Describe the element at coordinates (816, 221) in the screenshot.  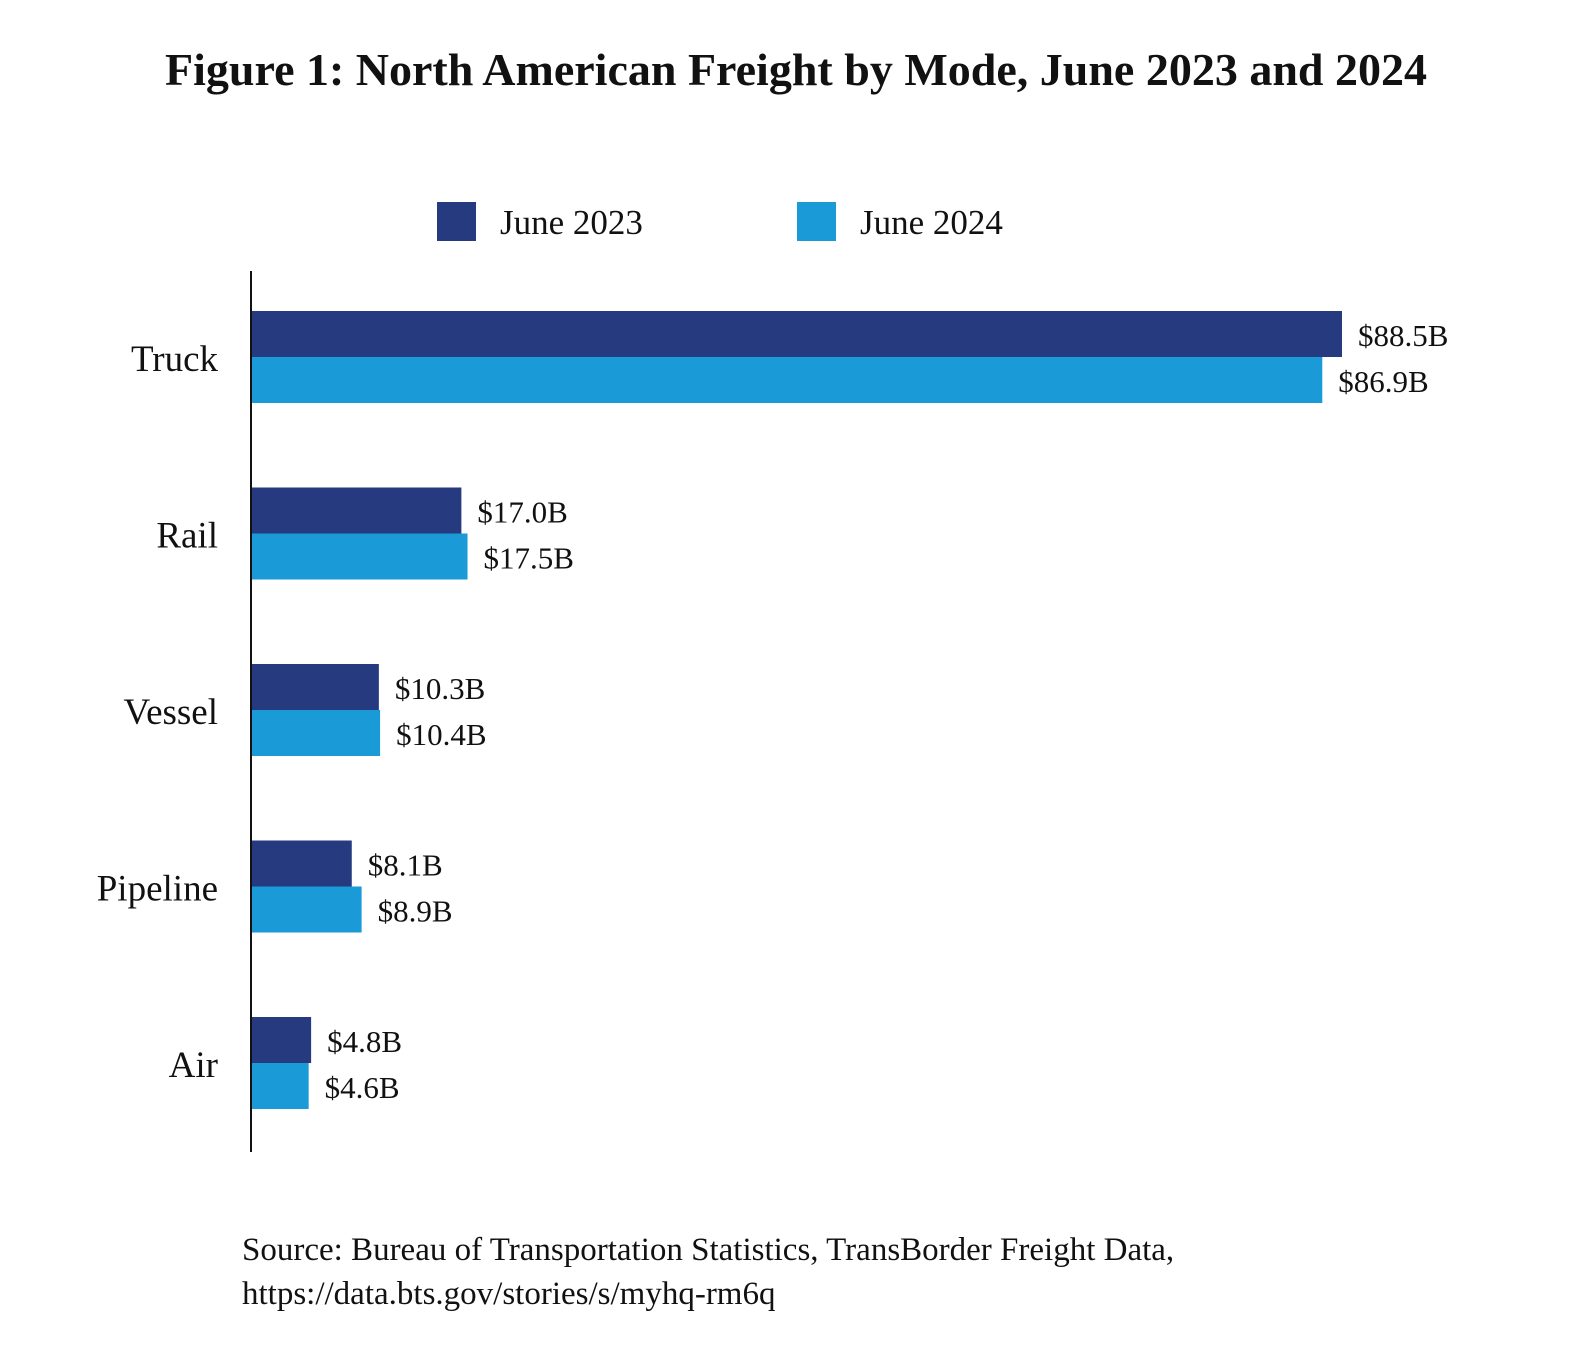
I see `legend-swatch-june-2024` at that location.